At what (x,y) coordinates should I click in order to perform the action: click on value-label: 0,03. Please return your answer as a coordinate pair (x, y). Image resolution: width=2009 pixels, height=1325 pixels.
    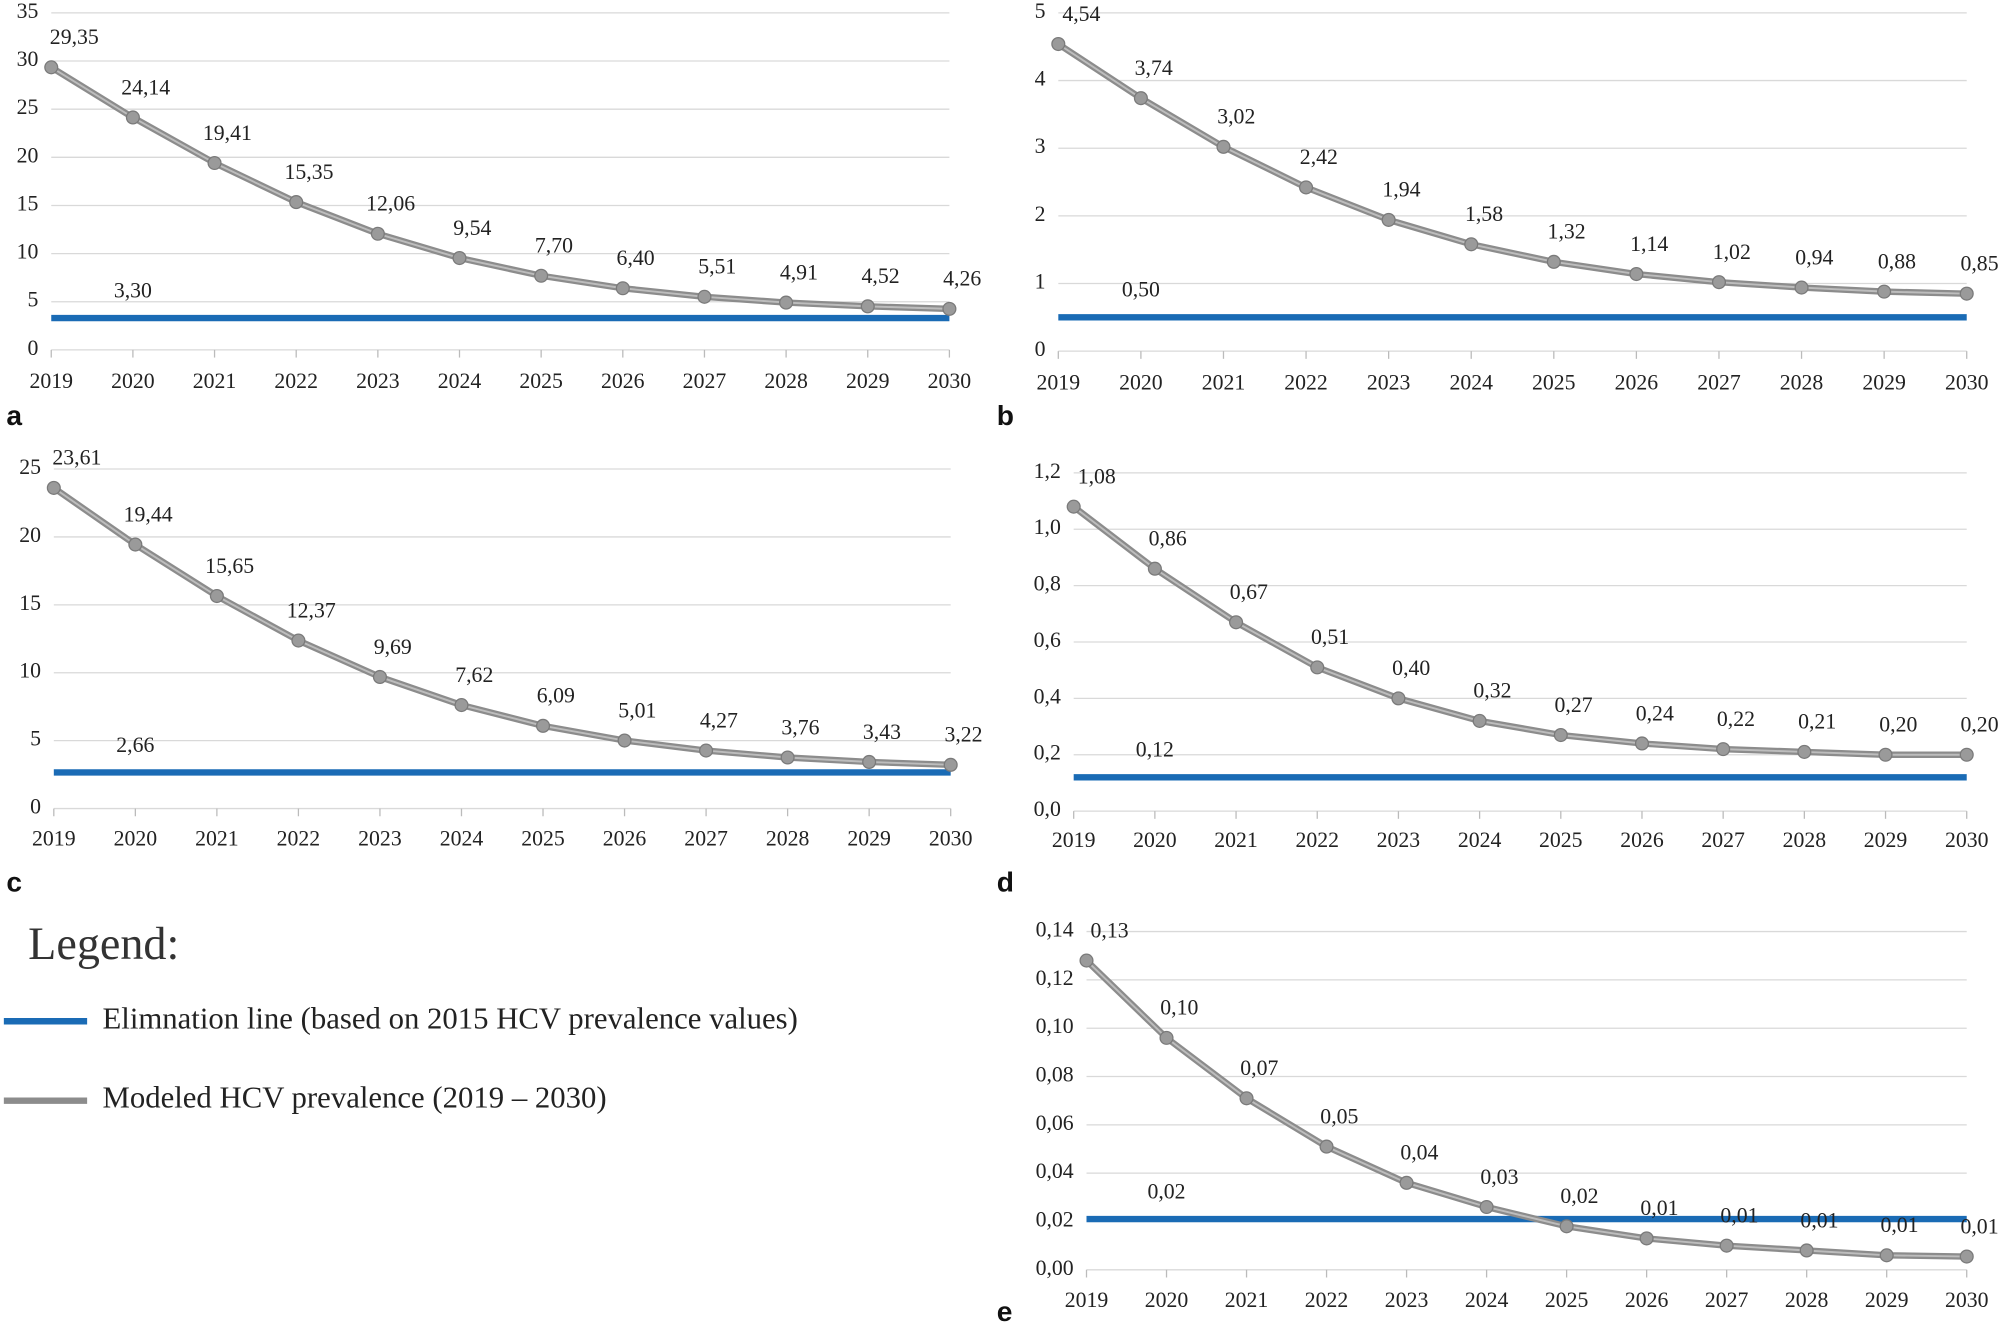
    Looking at the image, I should click on (1499, 1177).